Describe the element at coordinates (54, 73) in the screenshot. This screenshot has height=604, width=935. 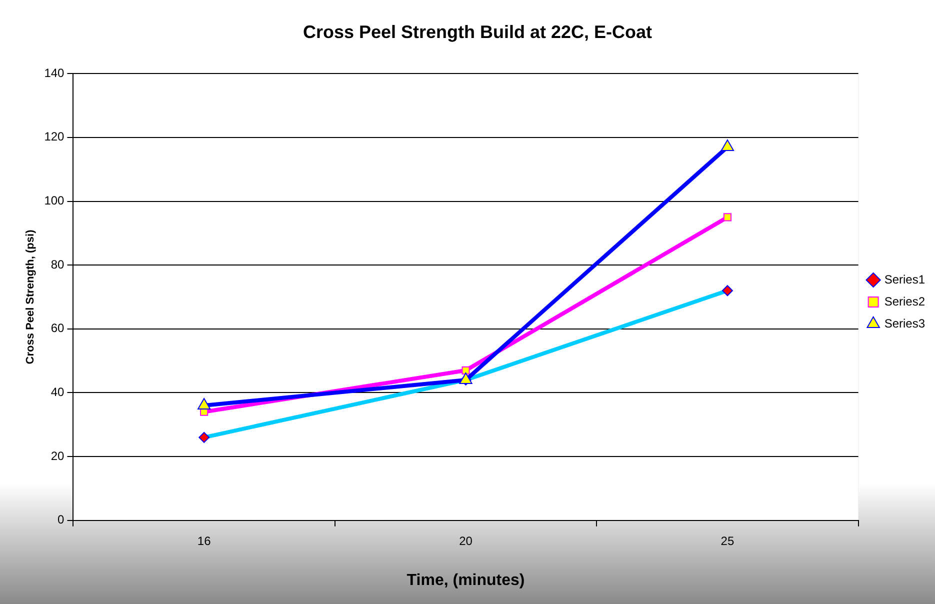
I see `y-tick-label: 140` at that location.